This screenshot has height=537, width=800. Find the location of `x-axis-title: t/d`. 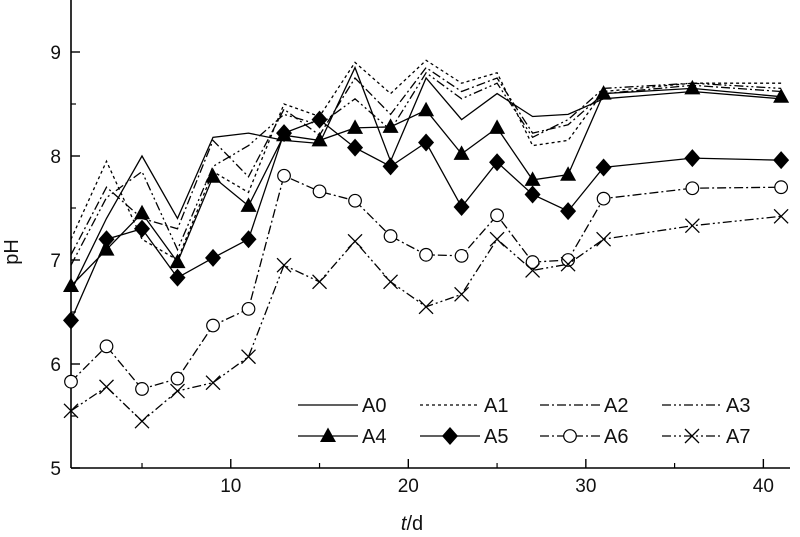

x-axis-title: t/d is located at coordinates (412, 524).